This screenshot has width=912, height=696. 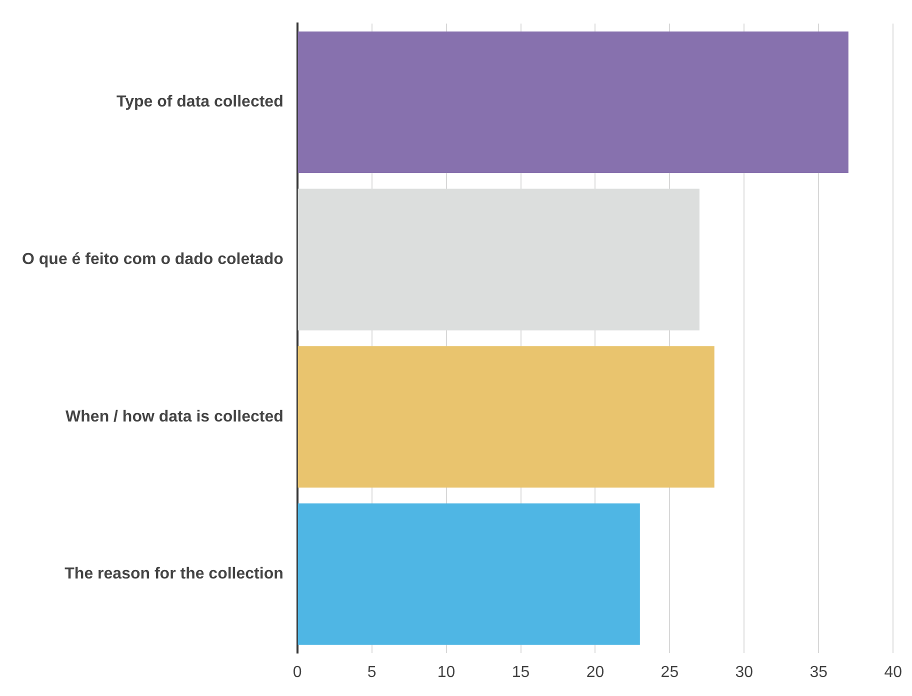 I want to click on x-tick-label: 10, so click(x=446, y=672).